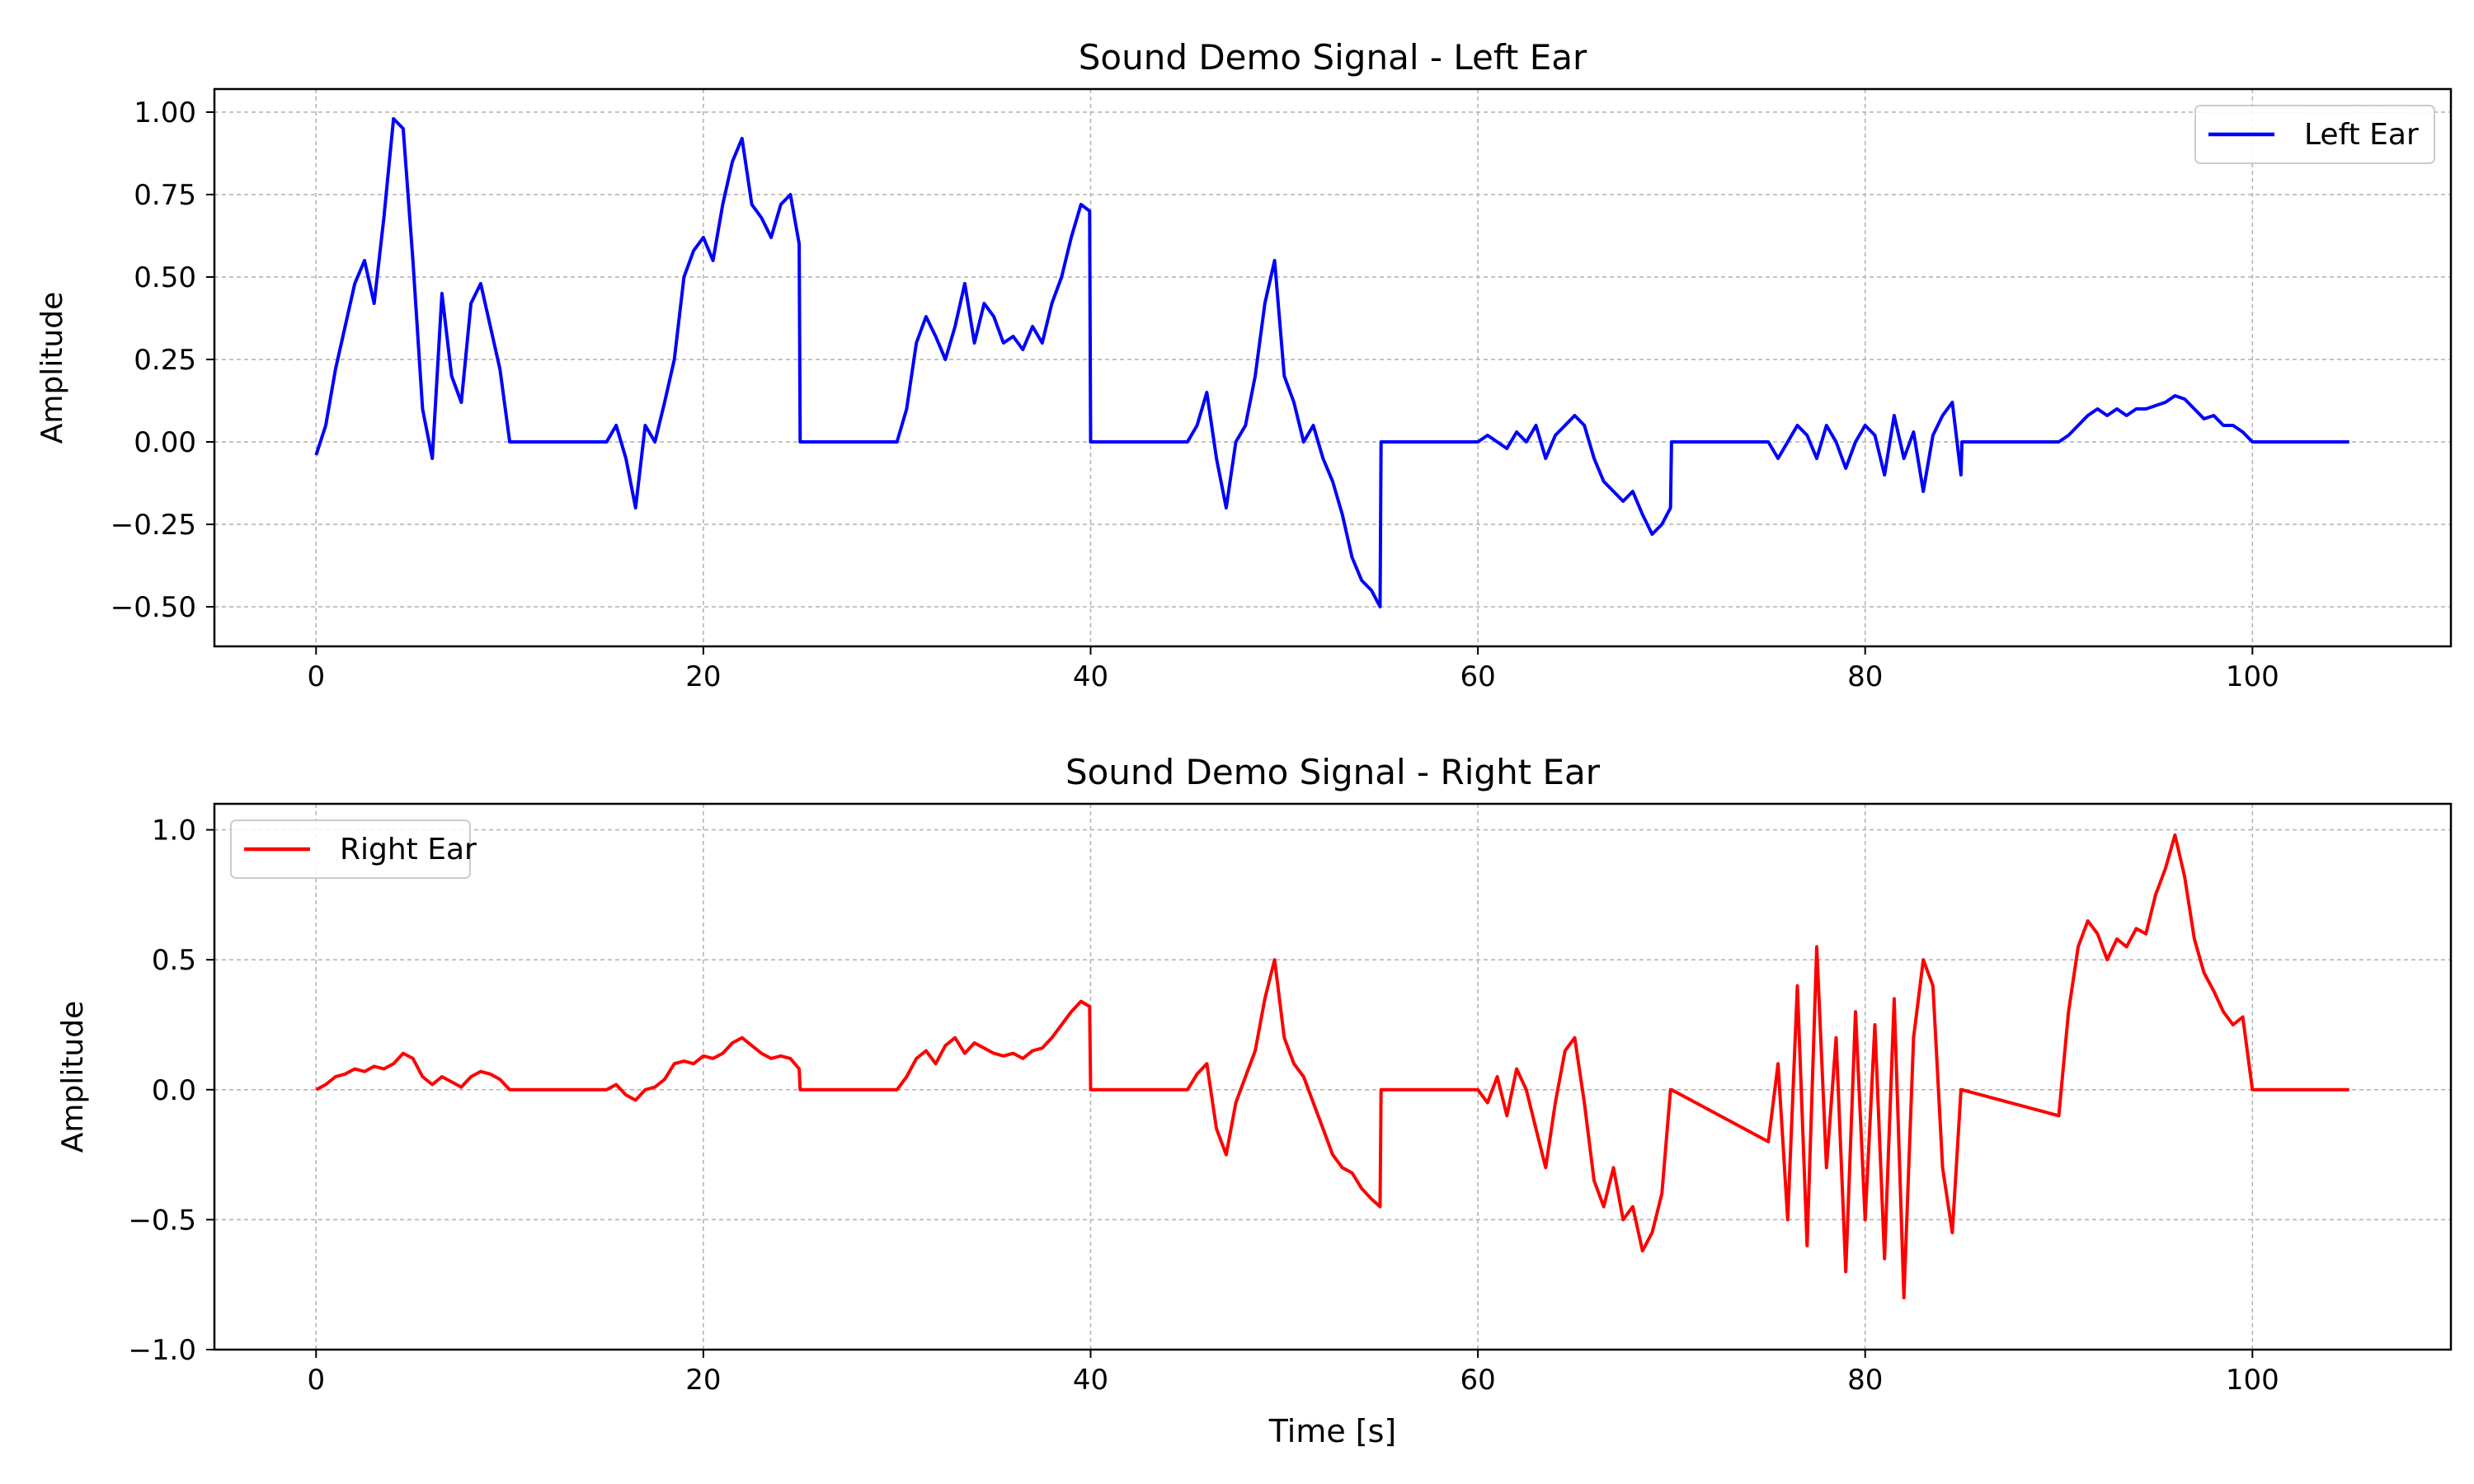 This screenshot has height=1484, width=2474. Describe the element at coordinates (153, 525) in the screenshot. I see `left-ear-ytick-label: −0.25` at that location.